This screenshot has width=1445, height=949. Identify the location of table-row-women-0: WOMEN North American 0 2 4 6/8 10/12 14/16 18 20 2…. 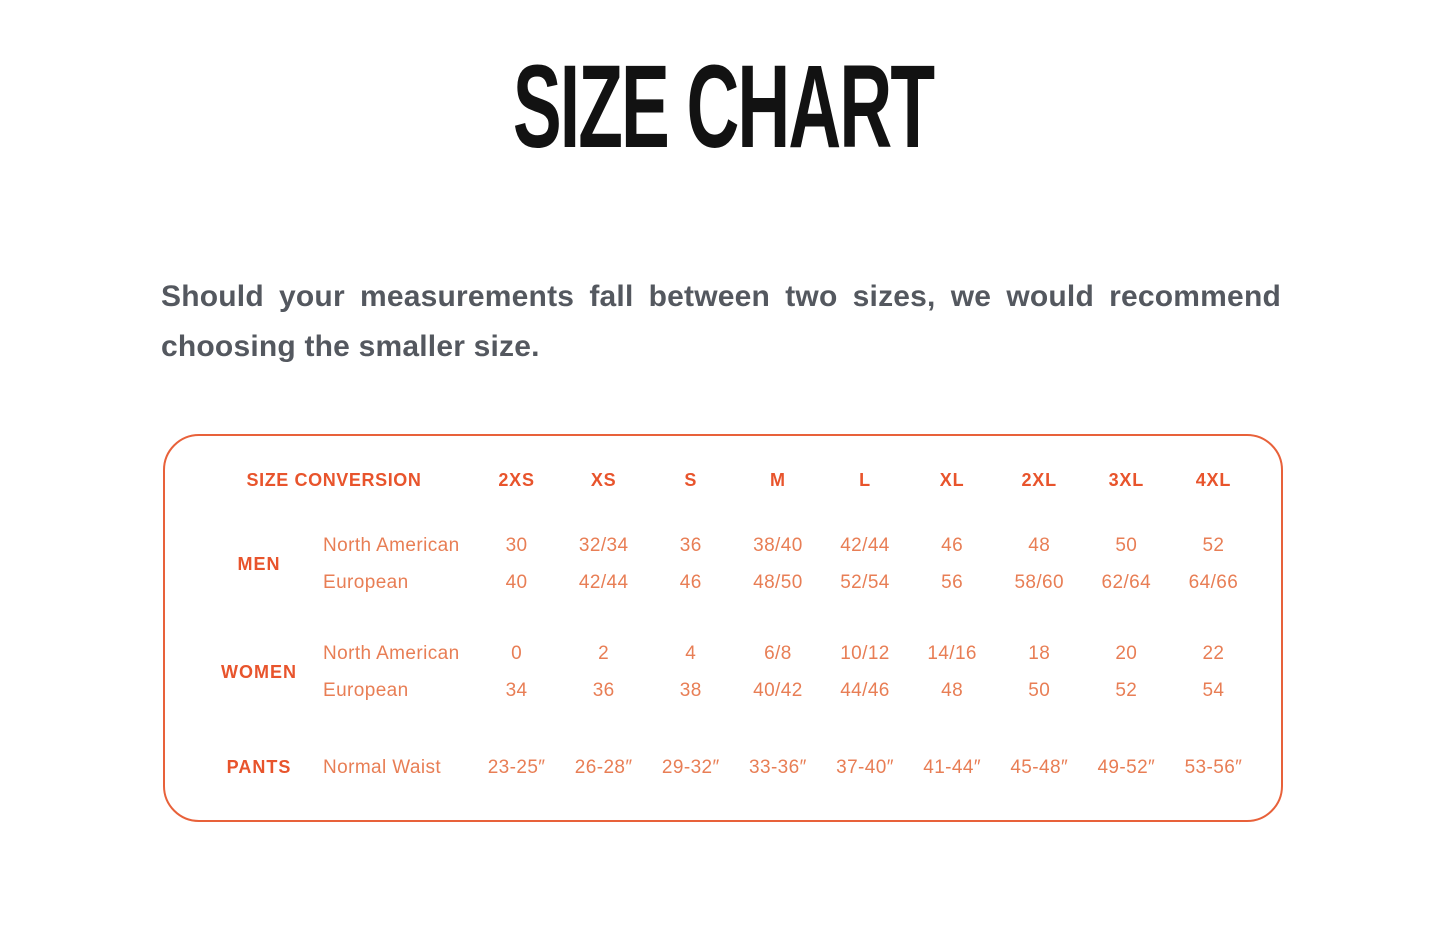
(726, 658).